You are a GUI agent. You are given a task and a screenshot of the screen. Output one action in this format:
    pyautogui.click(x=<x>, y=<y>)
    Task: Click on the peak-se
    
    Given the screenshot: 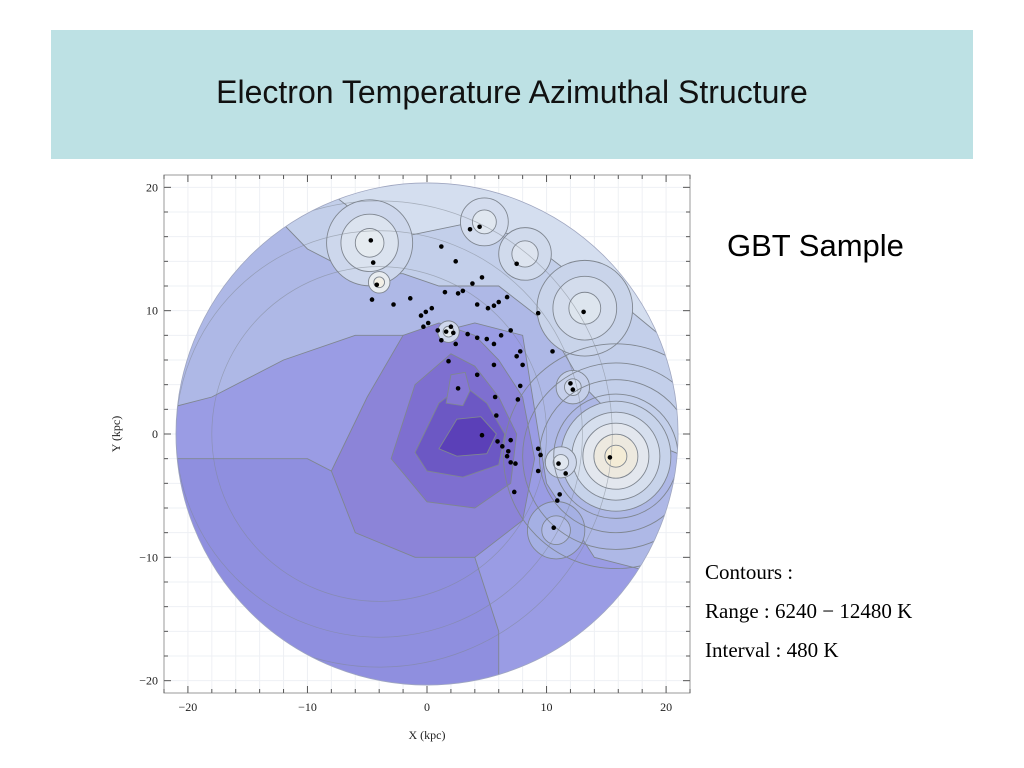 What is the action you would take?
    pyautogui.click(x=556, y=530)
    